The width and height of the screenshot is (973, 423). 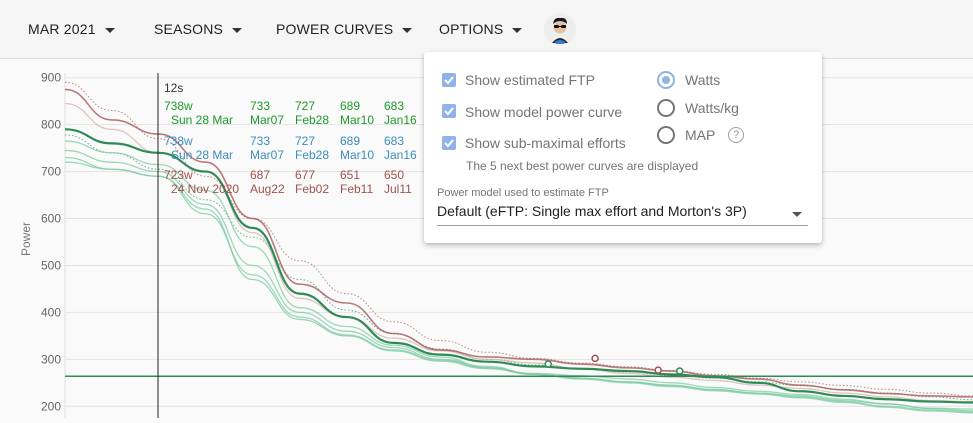 What do you see at coordinates (26, 239) in the screenshot?
I see `y-axis-label: Power` at bounding box center [26, 239].